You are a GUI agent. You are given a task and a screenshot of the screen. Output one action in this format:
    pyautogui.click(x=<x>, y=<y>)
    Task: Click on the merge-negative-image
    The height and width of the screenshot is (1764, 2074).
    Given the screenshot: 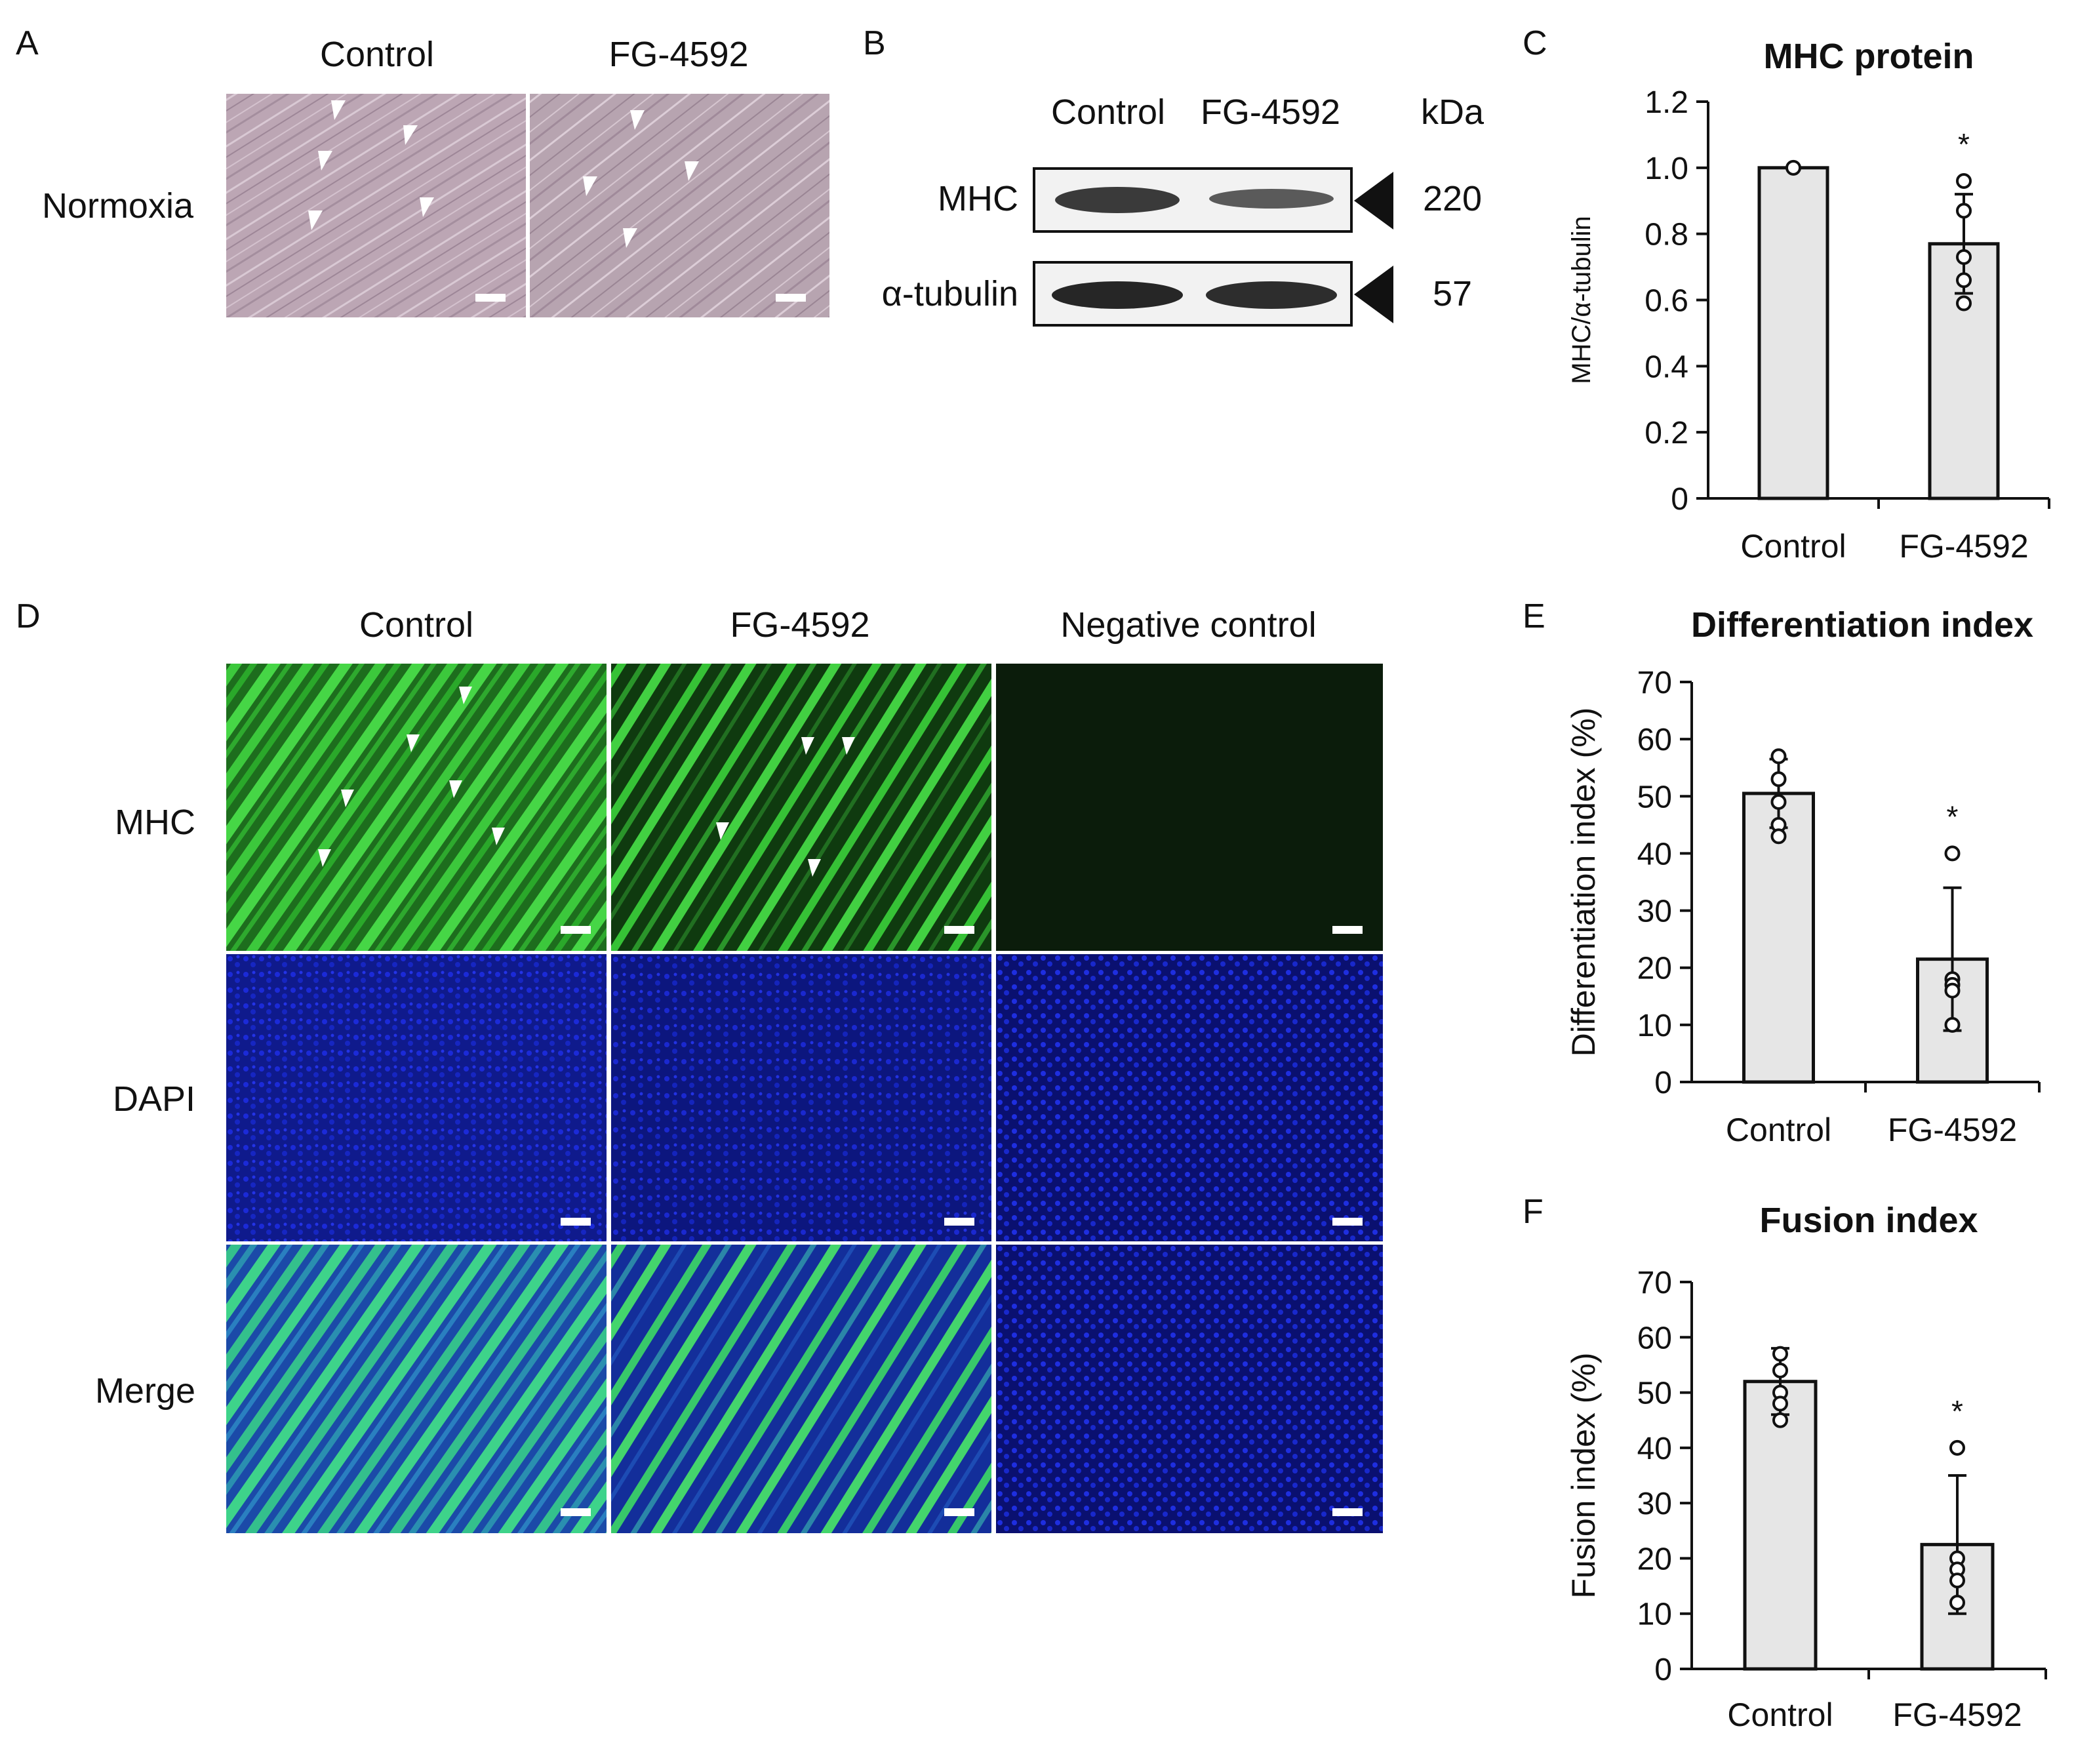 What is the action you would take?
    pyautogui.click(x=1189, y=1389)
    